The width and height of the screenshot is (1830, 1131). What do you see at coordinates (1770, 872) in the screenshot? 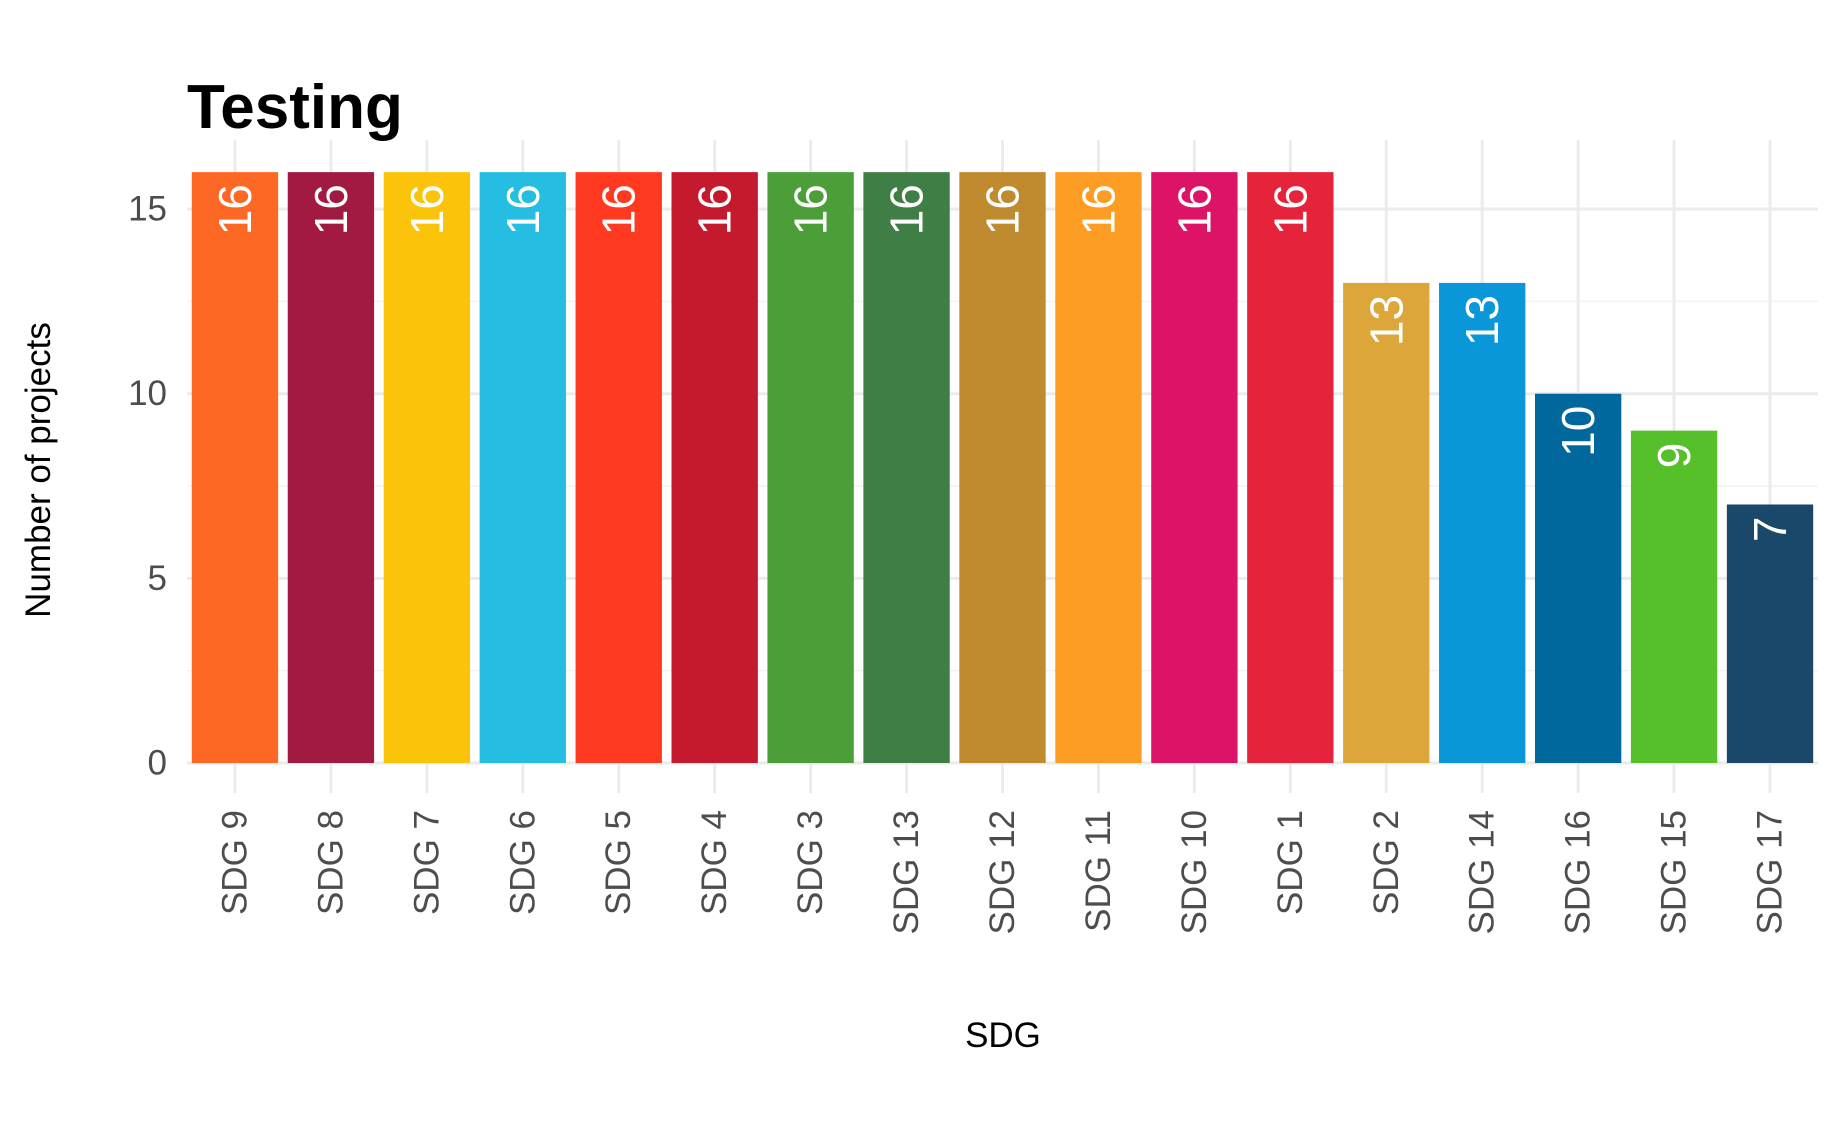
I see `x-tick-label: SDG 17` at bounding box center [1770, 872].